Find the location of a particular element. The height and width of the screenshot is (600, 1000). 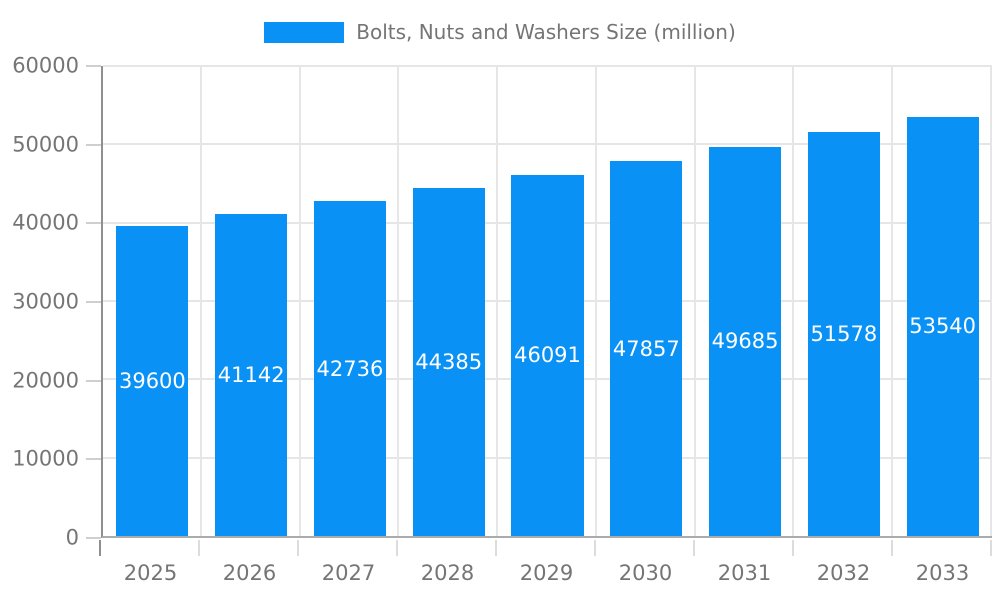

x-axis-label: 2027 is located at coordinates (348, 573).